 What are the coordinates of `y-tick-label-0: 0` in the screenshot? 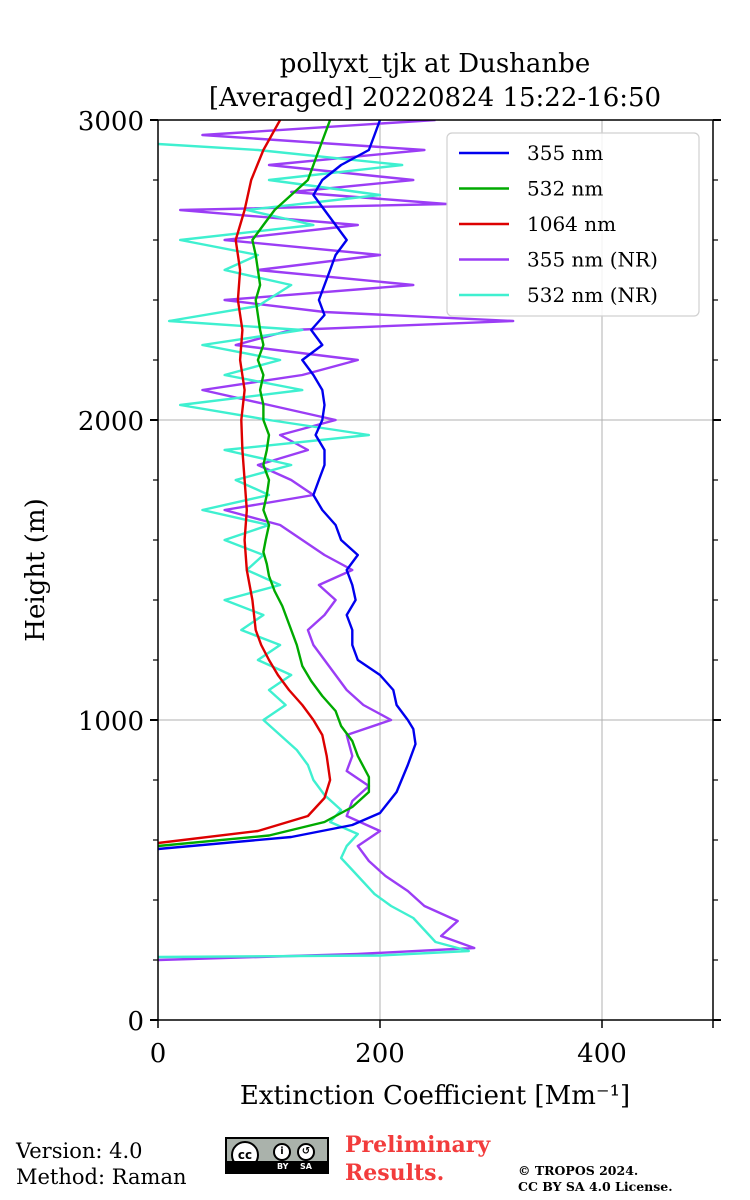 It's located at (135, 1022).